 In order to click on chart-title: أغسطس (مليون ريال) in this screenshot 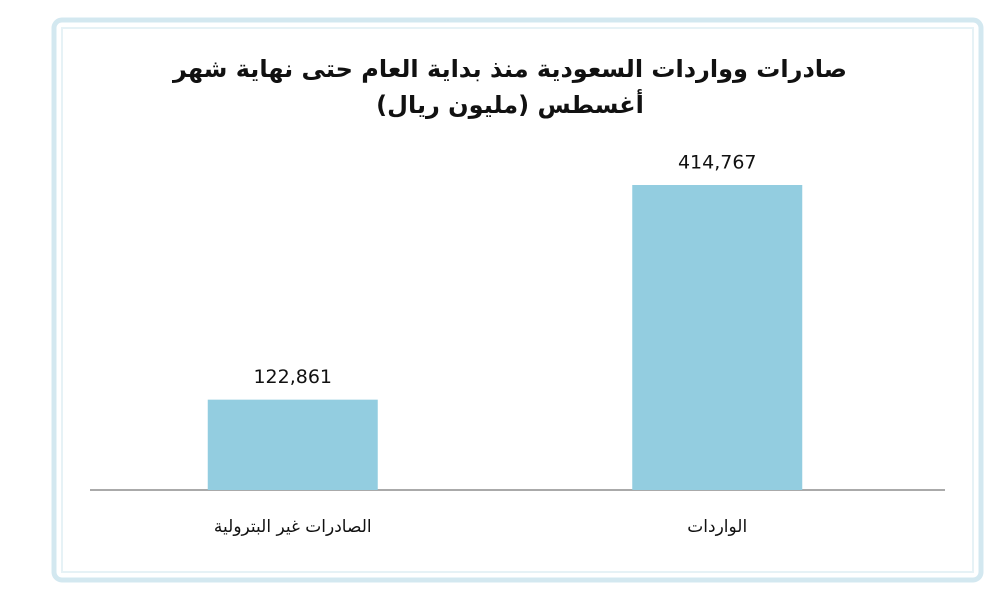, I will do `click(510, 104)`.